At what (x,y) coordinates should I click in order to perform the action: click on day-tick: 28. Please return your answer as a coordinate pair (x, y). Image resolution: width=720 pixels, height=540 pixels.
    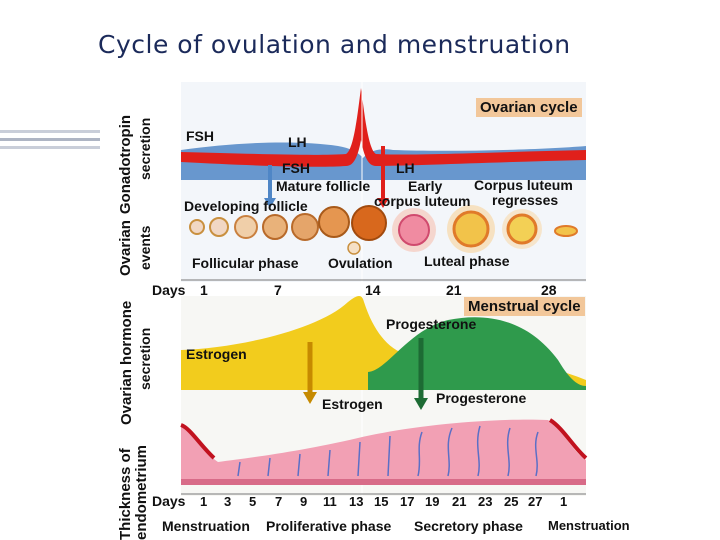
    Looking at the image, I should click on (549, 290).